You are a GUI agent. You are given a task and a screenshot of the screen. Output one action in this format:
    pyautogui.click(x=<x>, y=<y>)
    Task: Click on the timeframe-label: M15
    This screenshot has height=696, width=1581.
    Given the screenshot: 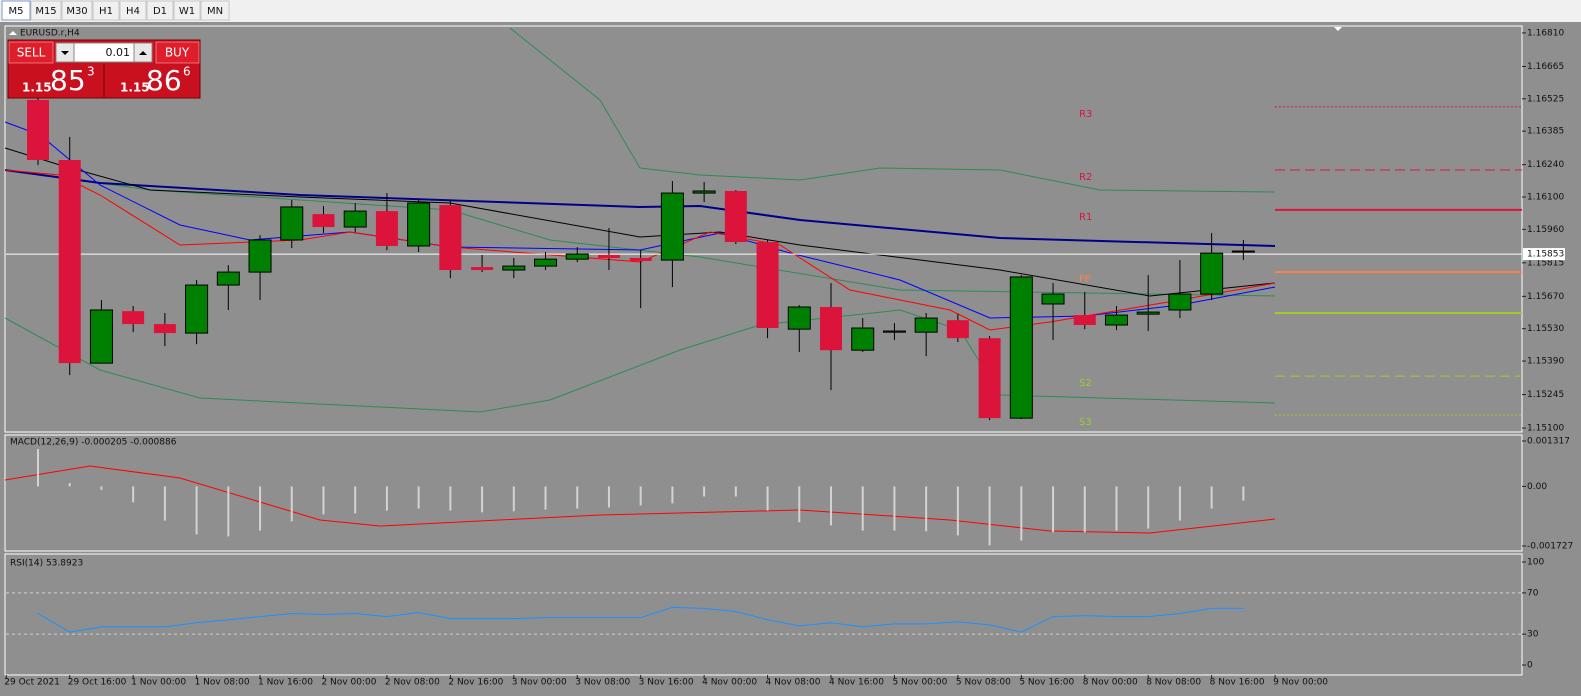 What is the action you would take?
    pyautogui.click(x=45, y=11)
    